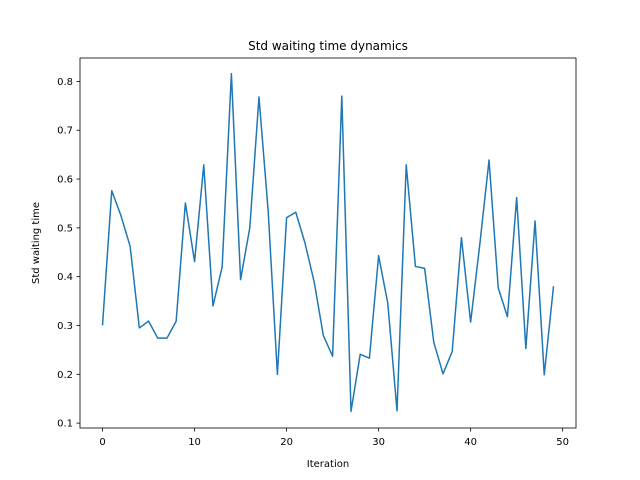 The width and height of the screenshot is (640, 480). Describe the element at coordinates (68, 253) in the screenshot. I see `y-axis: 0.1 0.2 0.3 0.4 0.5 0.6 0.7 0.8` at that location.